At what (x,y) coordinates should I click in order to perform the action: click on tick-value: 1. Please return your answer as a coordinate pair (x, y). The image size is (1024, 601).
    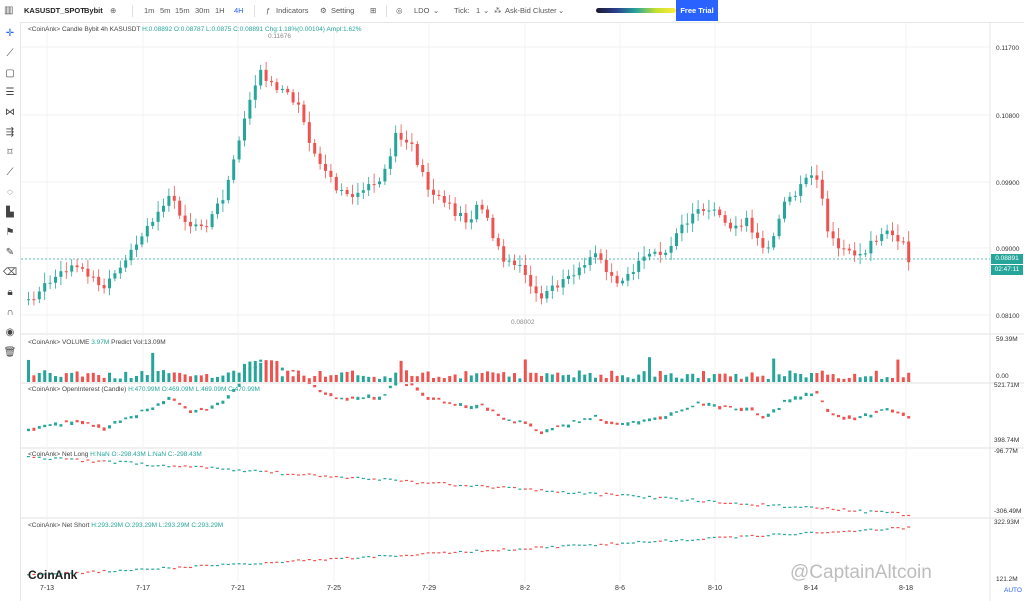
    Looking at the image, I should click on (478, 10).